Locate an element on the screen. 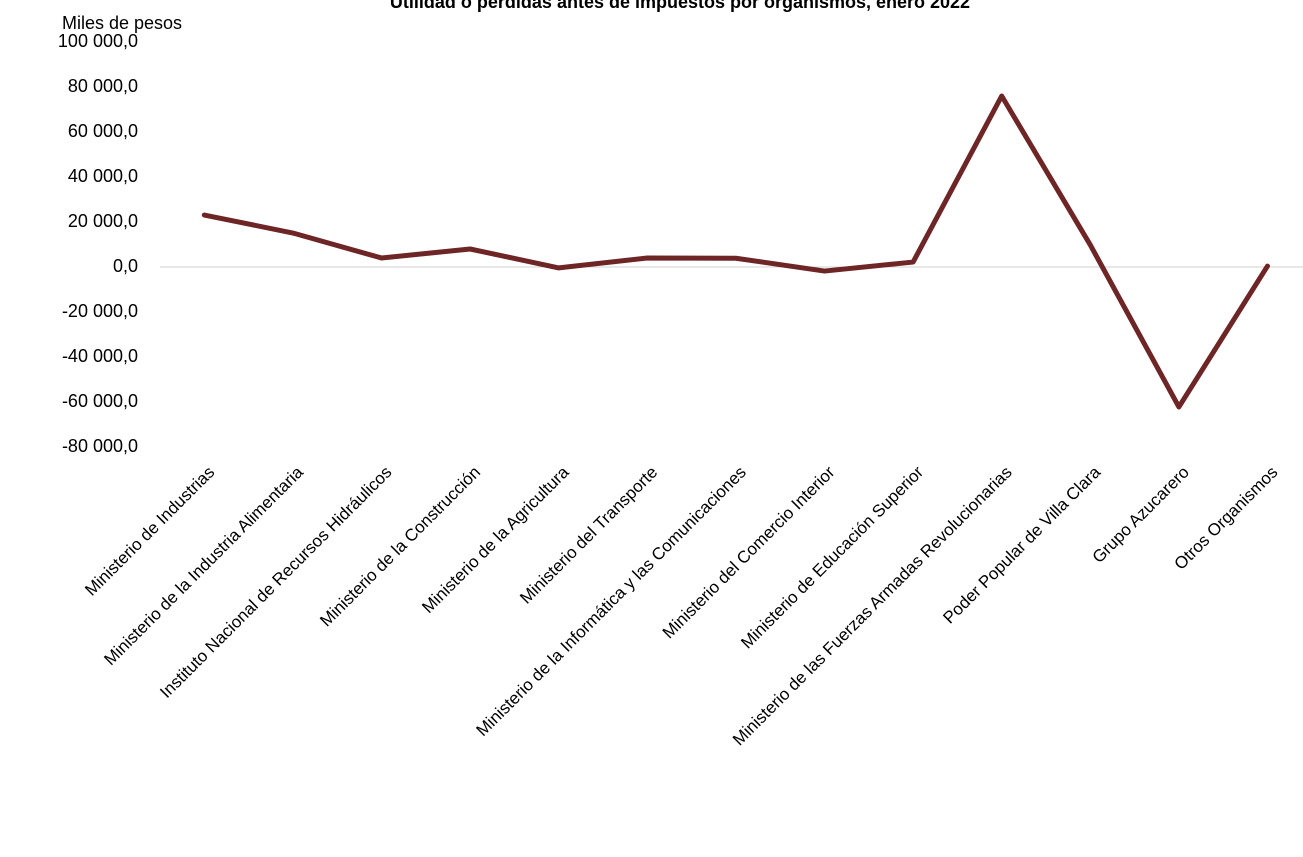 The image size is (1303, 857). x-tick-label: Ministerio del Comercio Interior is located at coordinates (749, 552).